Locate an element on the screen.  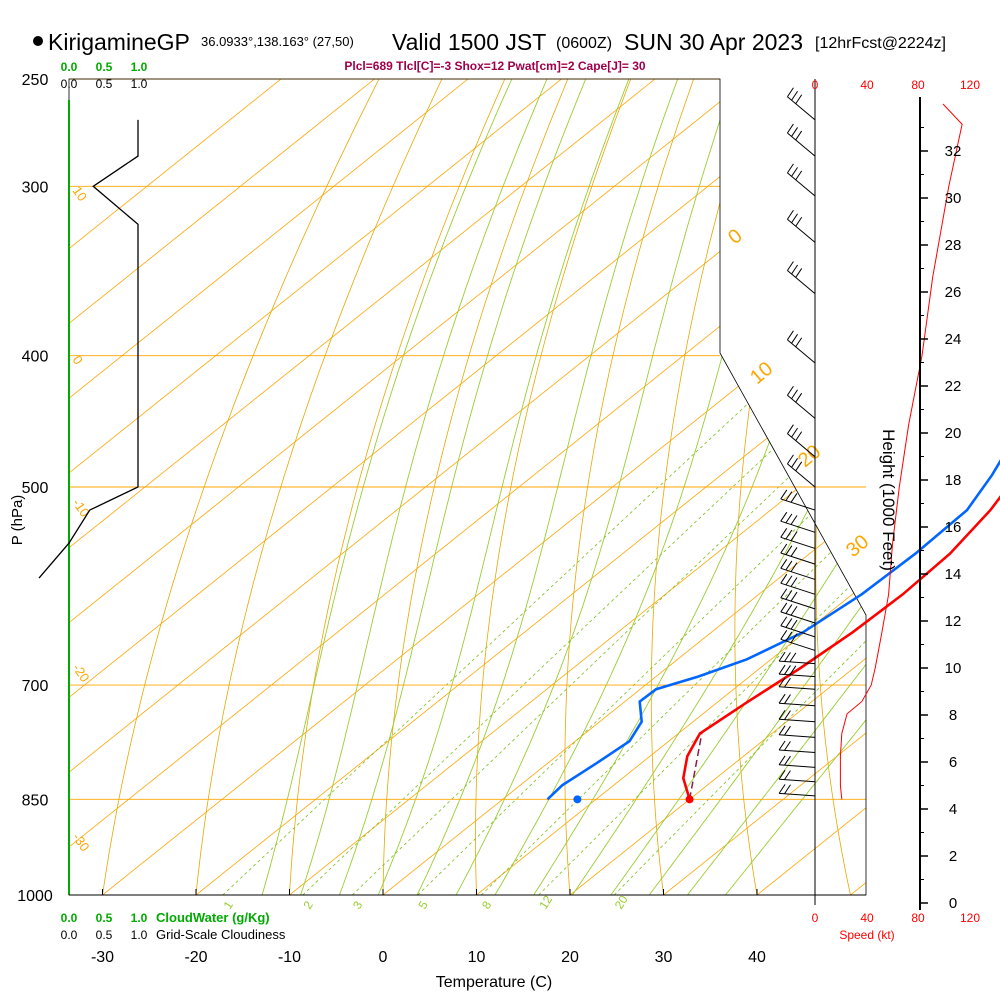
height-tick-label: 22 is located at coordinates (953, 386).